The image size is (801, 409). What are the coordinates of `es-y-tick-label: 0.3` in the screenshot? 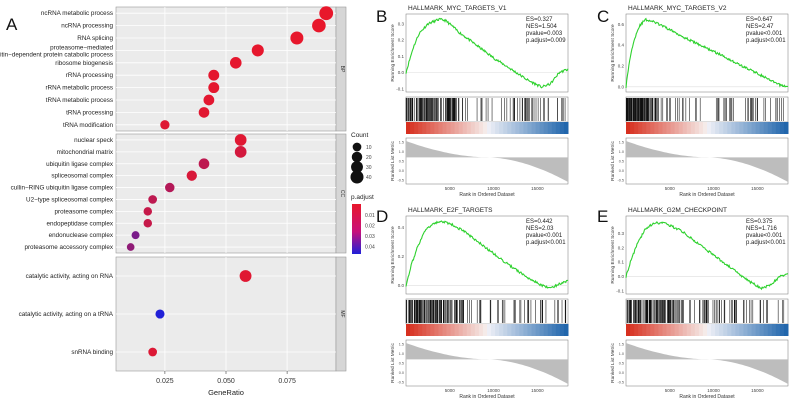 It's located at (621, 233).